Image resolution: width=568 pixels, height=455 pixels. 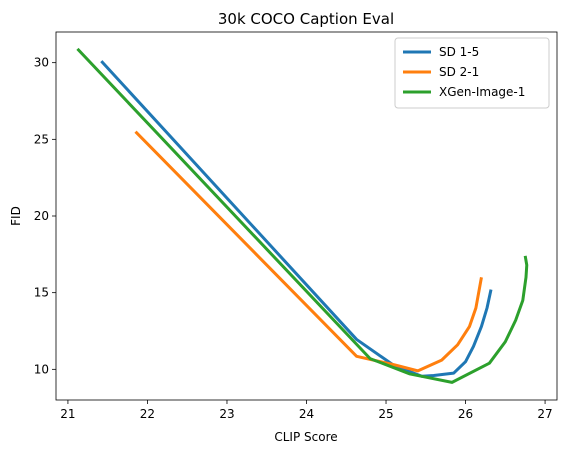 I want to click on legend-label: SD 1-5, so click(x=459, y=52).